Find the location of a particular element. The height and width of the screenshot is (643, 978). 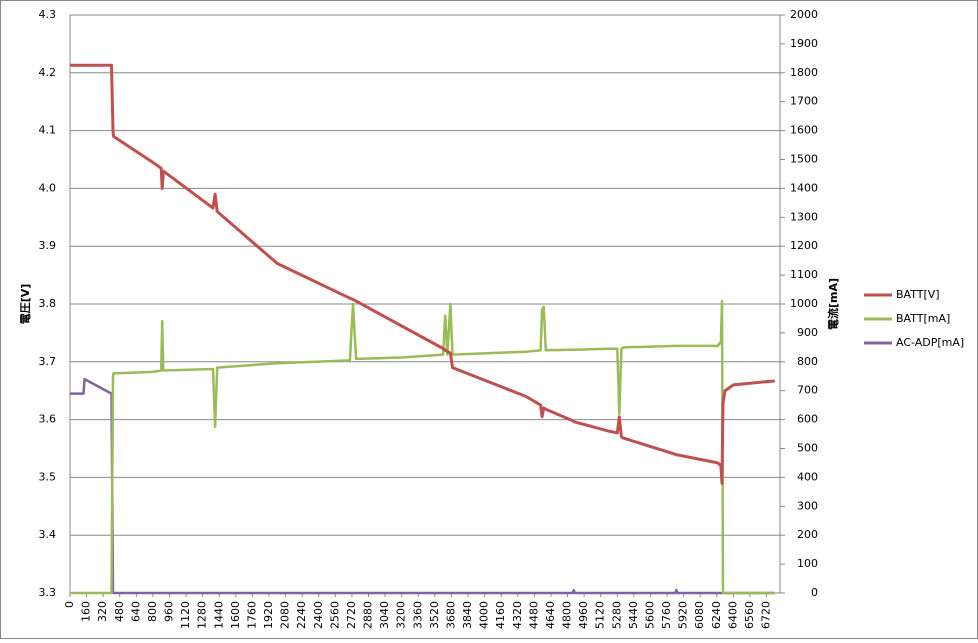

x-tick-label: 1920 is located at coordinates (268, 615).